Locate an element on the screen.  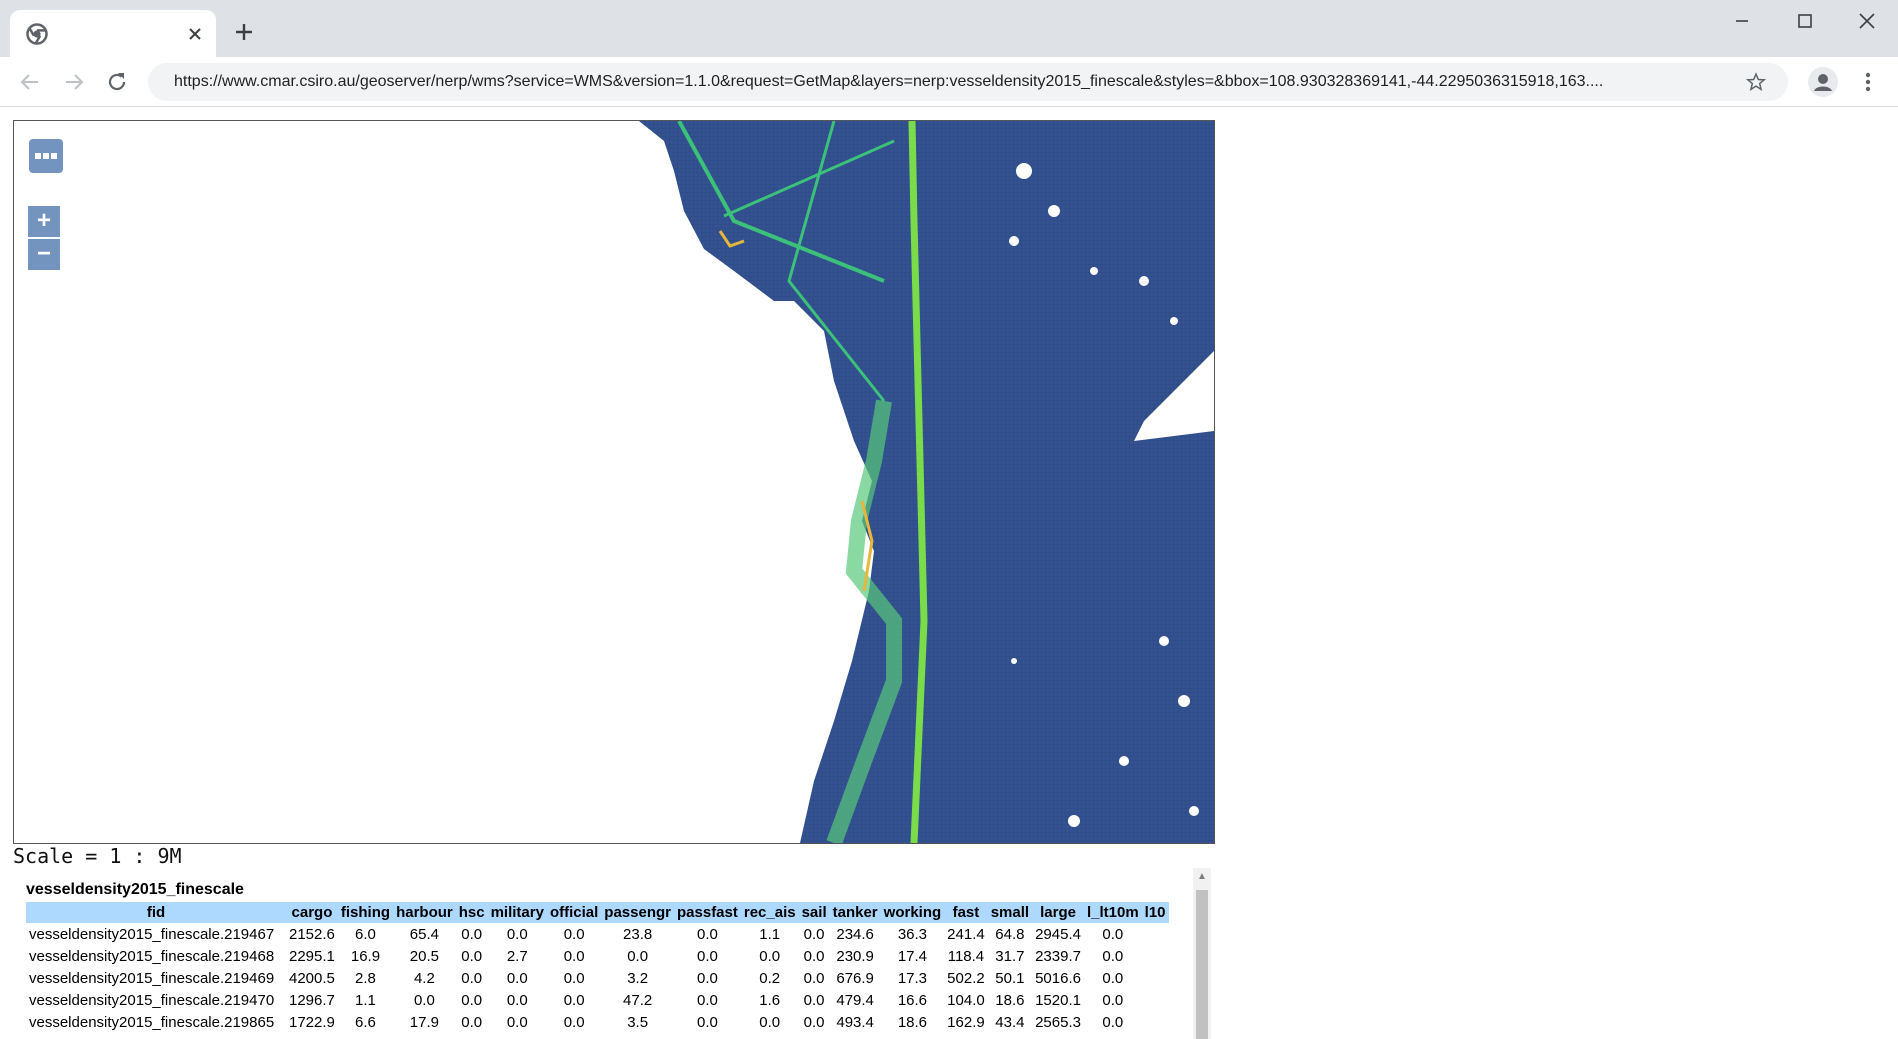
back-button is located at coordinates (30, 82).